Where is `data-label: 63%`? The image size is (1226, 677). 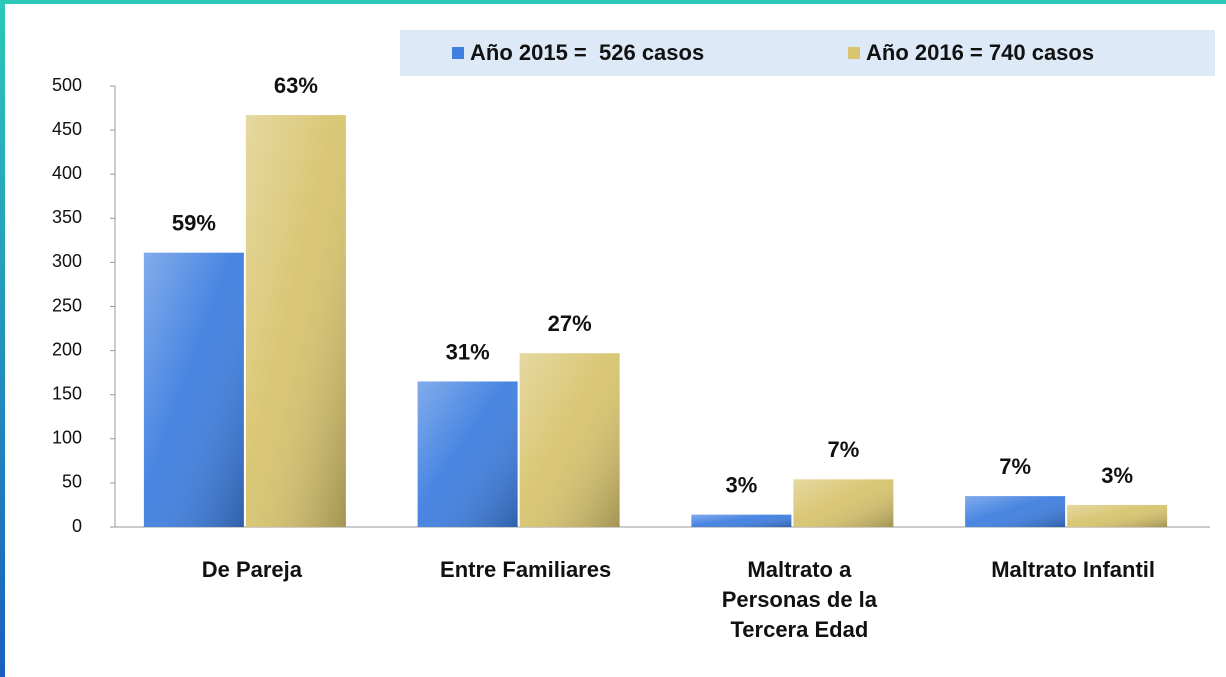 data-label: 63% is located at coordinates (296, 85).